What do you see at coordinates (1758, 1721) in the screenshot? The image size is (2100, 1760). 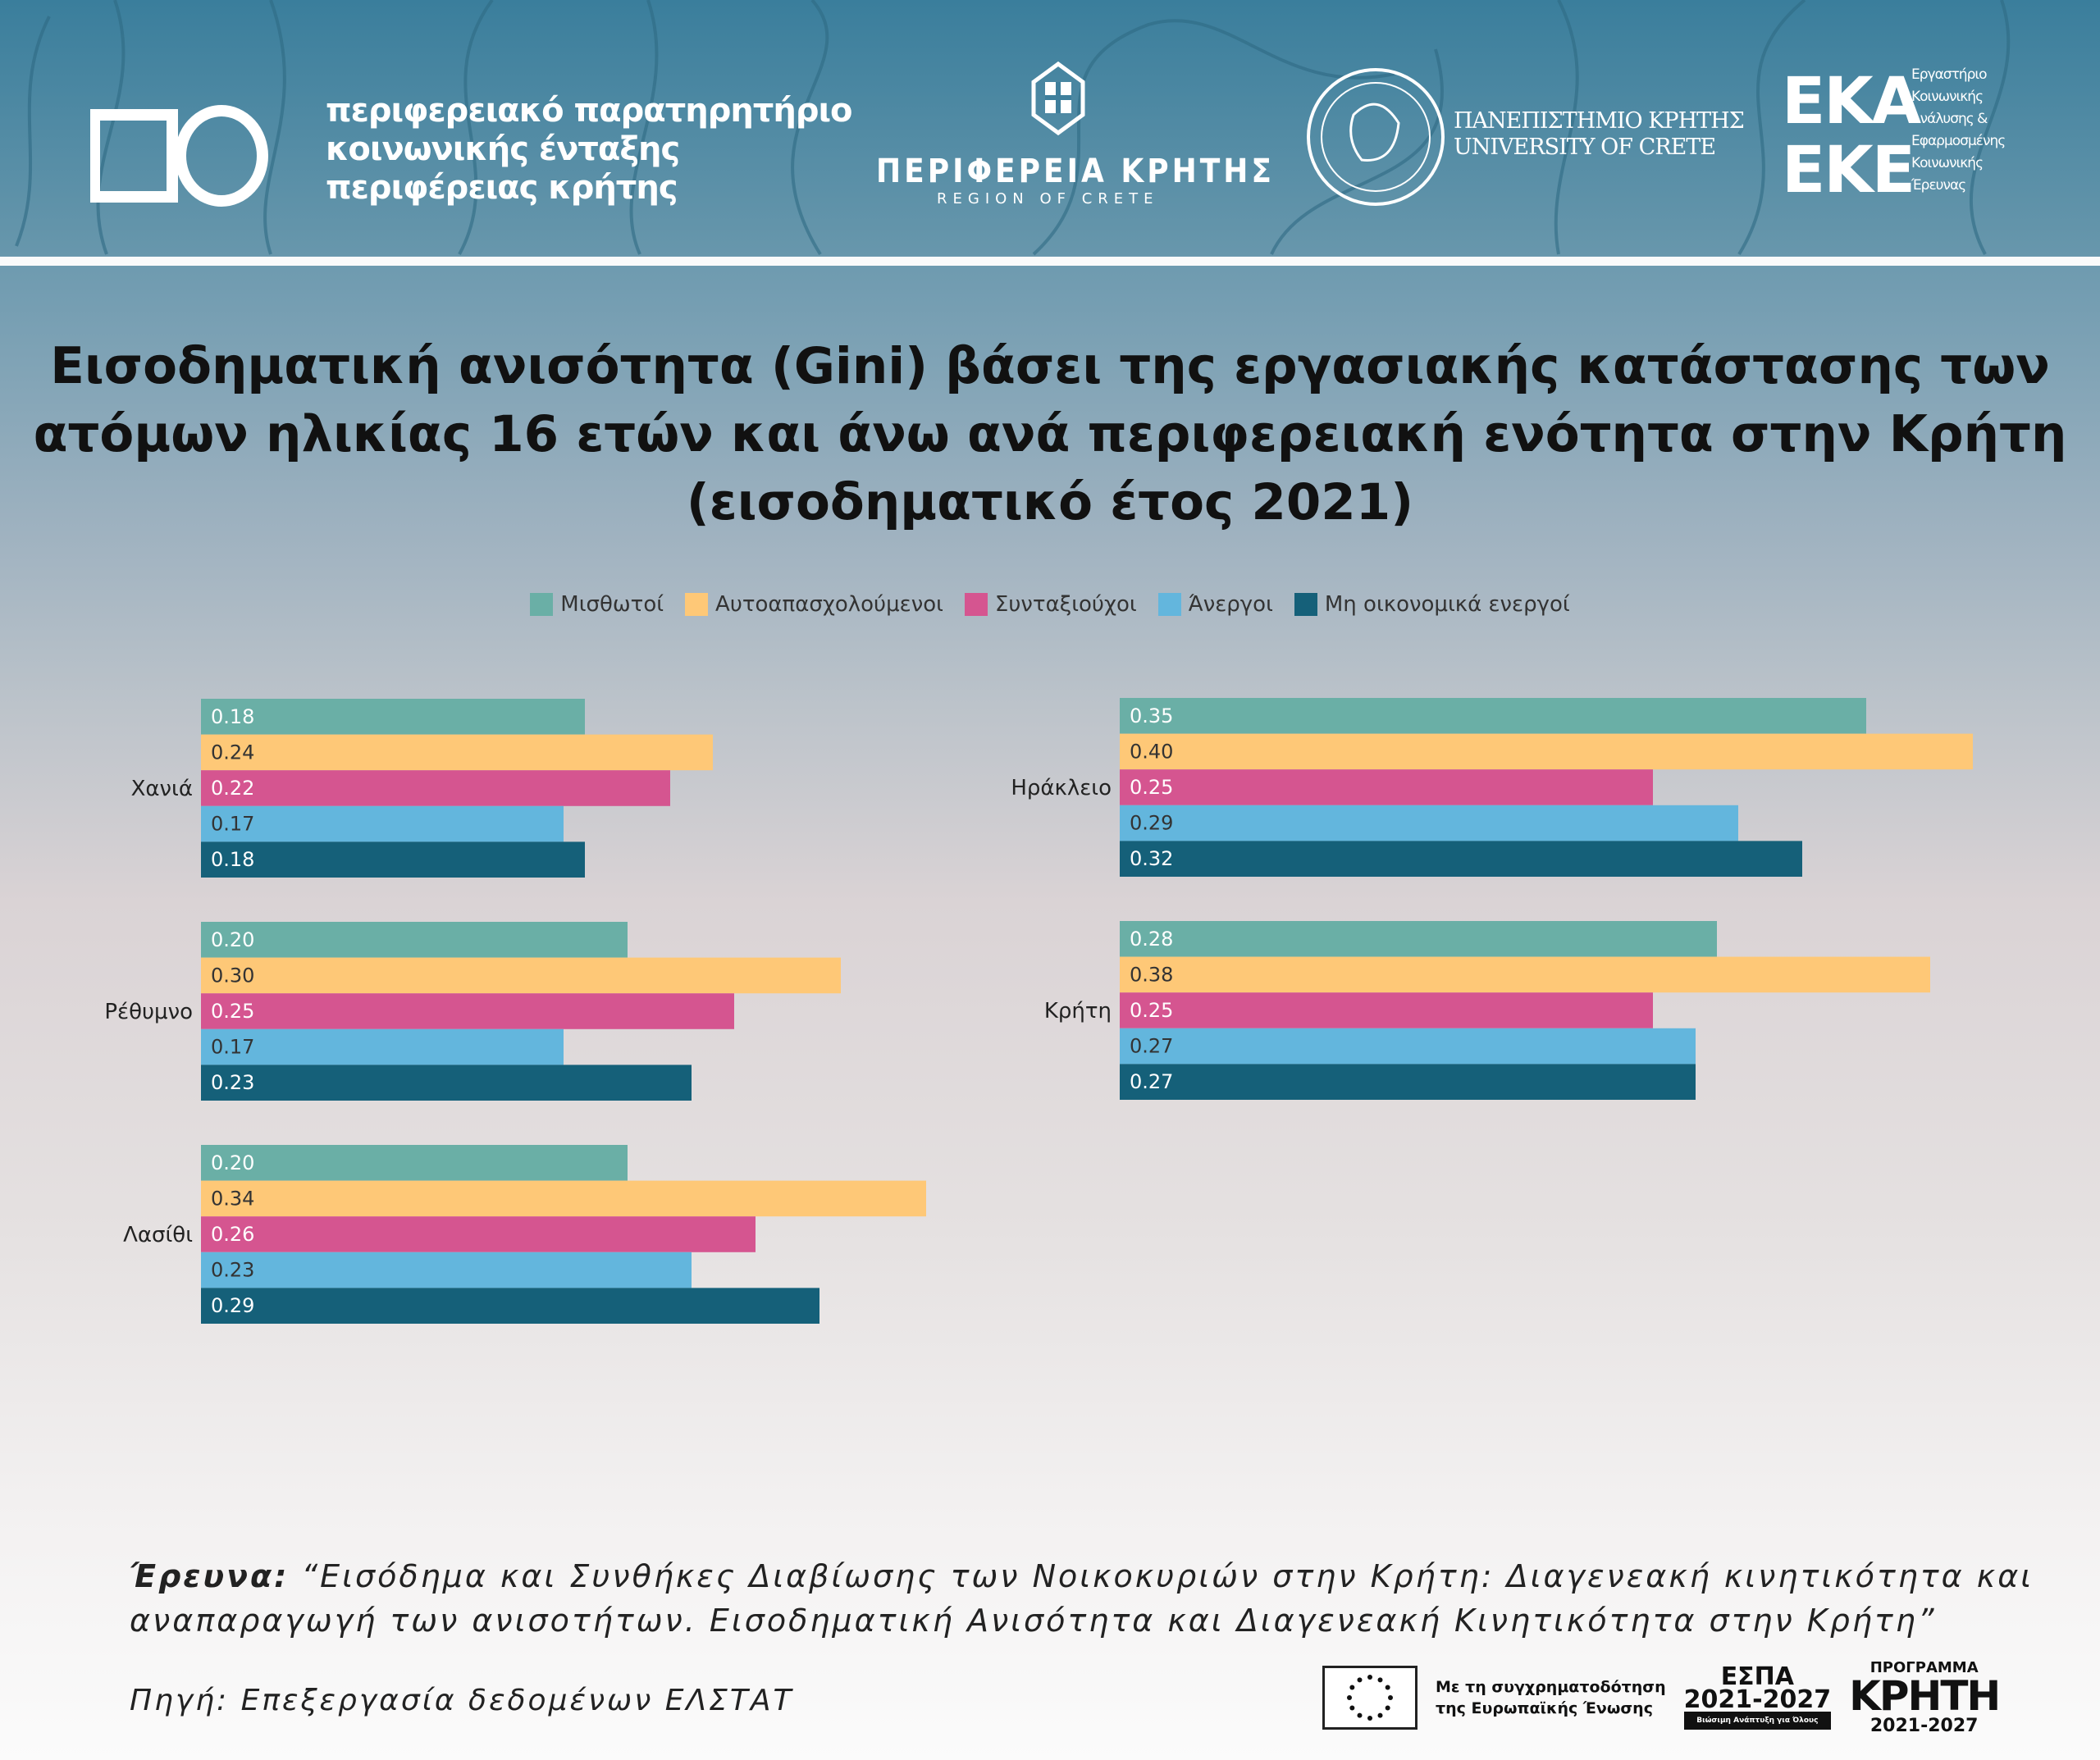 I see `espa-slogan: Βιώσιμη Ανάπτυξη για Όλους` at bounding box center [1758, 1721].